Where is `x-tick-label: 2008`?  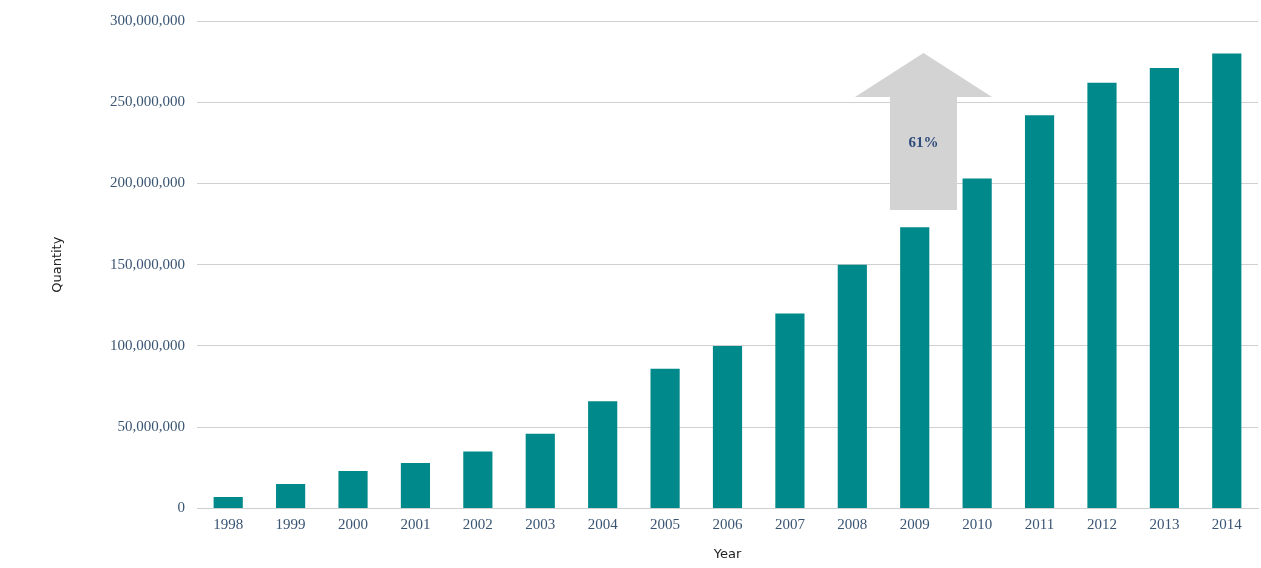 x-tick-label: 2008 is located at coordinates (852, 524).